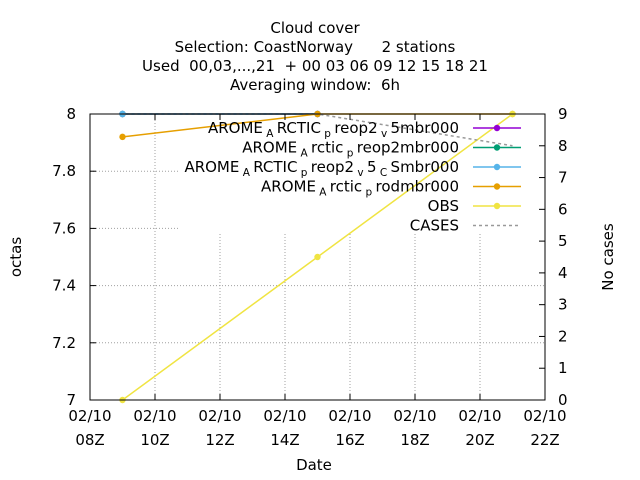  Describe the element at coordinates (608, 257) in the screenshot. I see `y2-axis-label: No cases` at that location.